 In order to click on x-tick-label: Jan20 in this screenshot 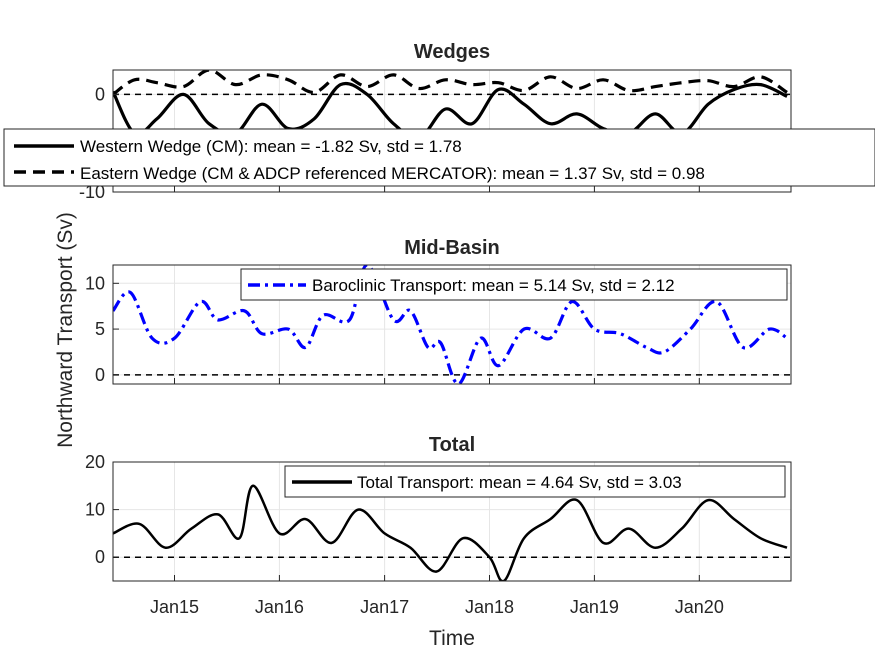, I will do `click(699, 607)`.